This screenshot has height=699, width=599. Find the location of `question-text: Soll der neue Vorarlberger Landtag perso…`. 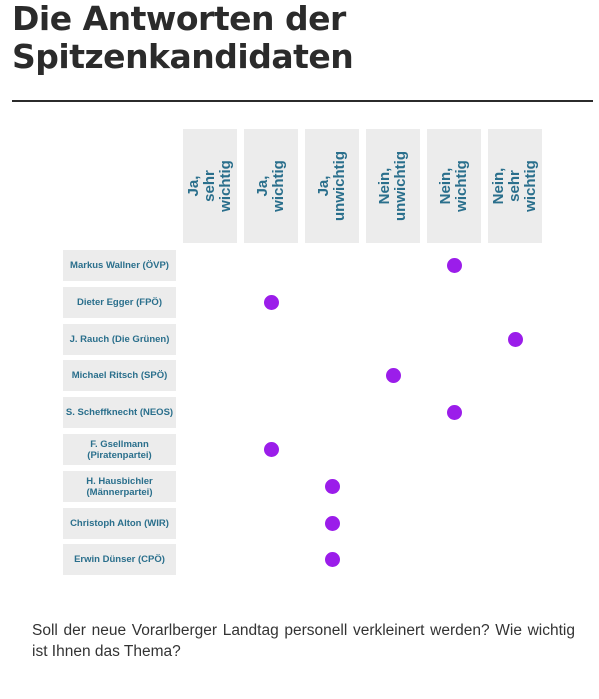

question-text: Soll der neue Vorarlberger Landtag perso… is located at coordinates (303, 641).